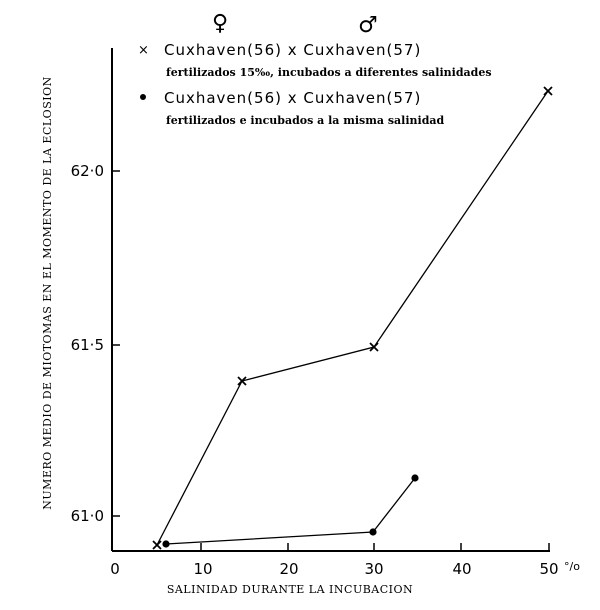 This screenshot has height=610, width=600. Describe the element at coordinates (87, 171) in the screenshot. I see `y-tick-label: 62·0` at that location.